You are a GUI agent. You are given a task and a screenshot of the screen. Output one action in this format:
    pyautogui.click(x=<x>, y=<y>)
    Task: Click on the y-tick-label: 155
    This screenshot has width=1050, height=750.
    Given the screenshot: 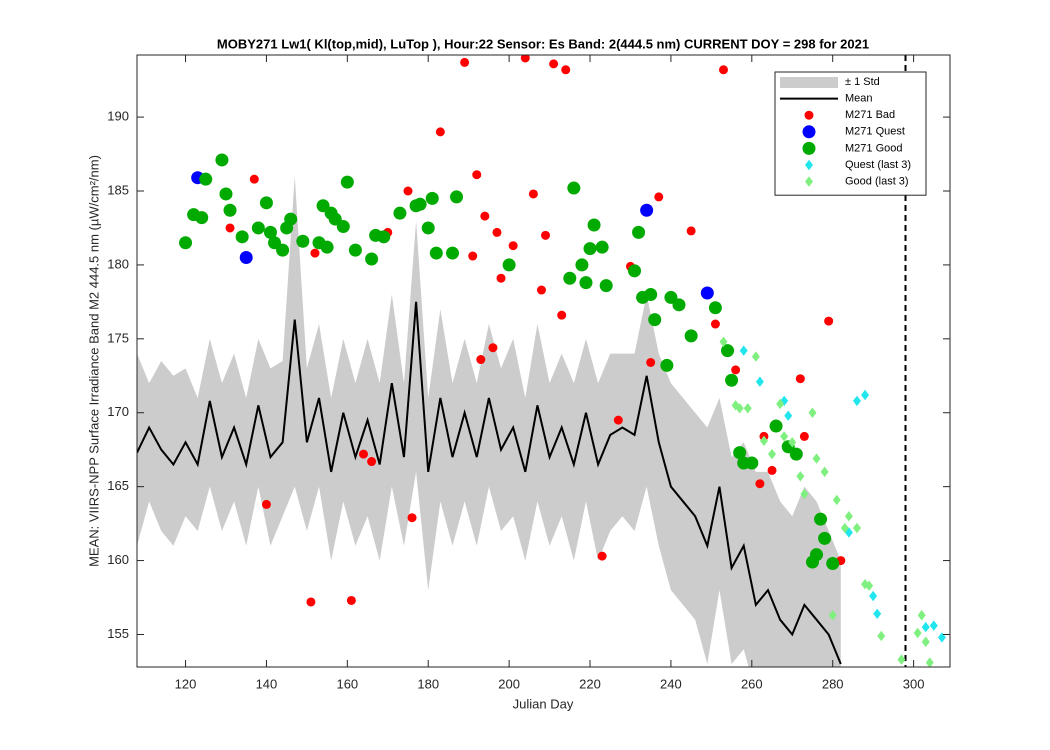 What is the action you would take?
    pyautogui.click(x=118, y=633)
    